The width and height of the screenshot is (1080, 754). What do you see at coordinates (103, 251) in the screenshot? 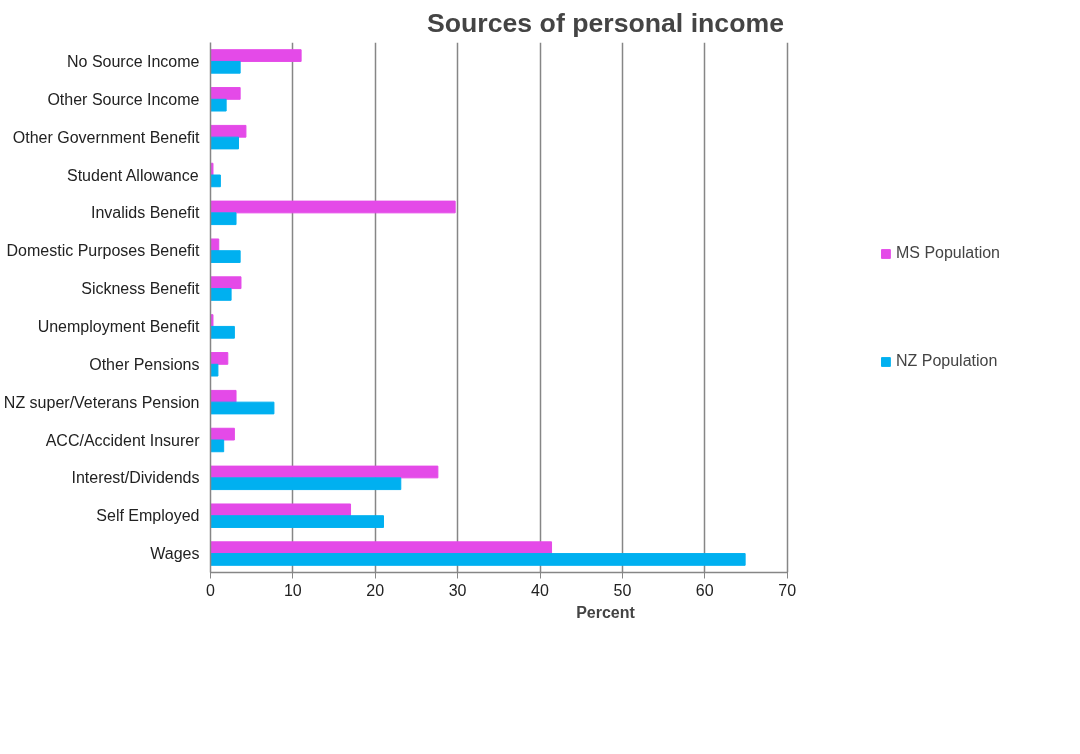
I see `y-tick-label: Domestic Purposes Benefit` at bounding box center [103, 251].